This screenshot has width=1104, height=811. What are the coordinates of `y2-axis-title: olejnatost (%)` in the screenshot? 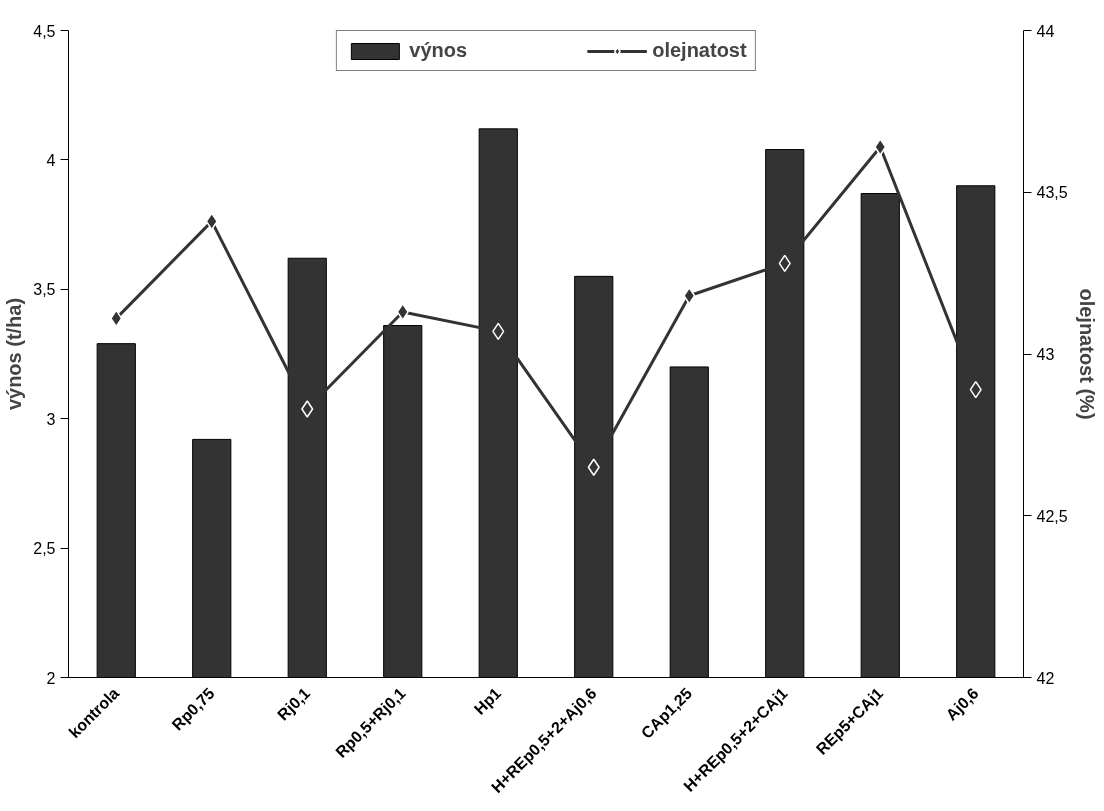 It's located at (1086, 354).